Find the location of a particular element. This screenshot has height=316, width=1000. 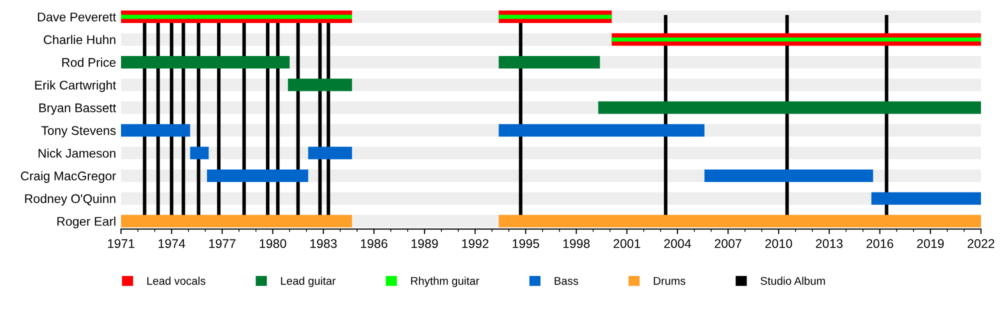

legend-label: Lead vocals is located at coordinates (176, 280).